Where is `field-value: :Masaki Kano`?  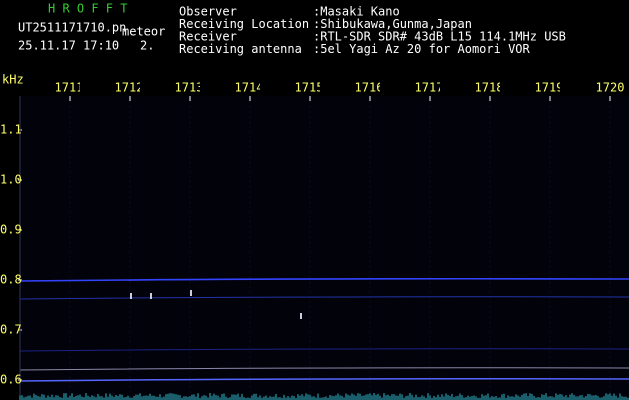 field-value: :Masaki Kano is located at coordinates (356, 12).